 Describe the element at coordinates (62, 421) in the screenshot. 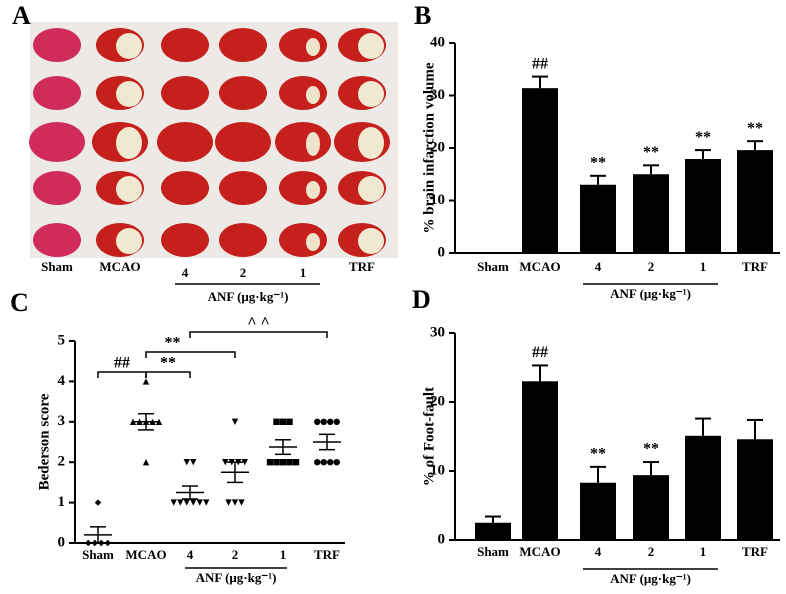

I see `y-tick-label: 3` at that location.